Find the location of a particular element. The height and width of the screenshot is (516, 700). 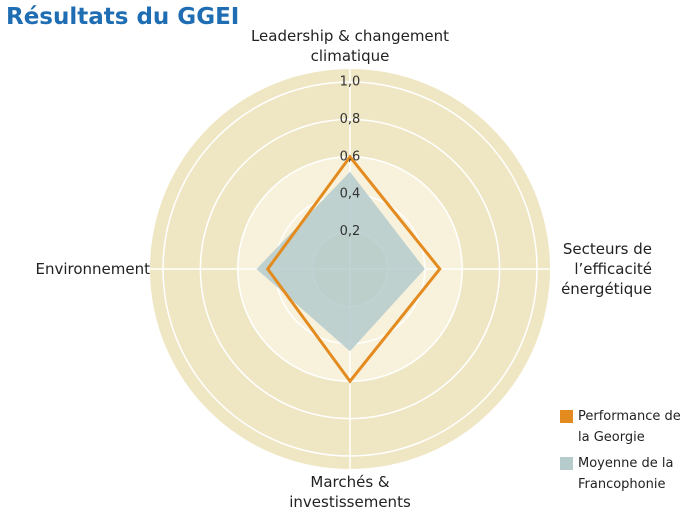

category-label: Leadership & changement climatique is located at coordinates (350, 46).